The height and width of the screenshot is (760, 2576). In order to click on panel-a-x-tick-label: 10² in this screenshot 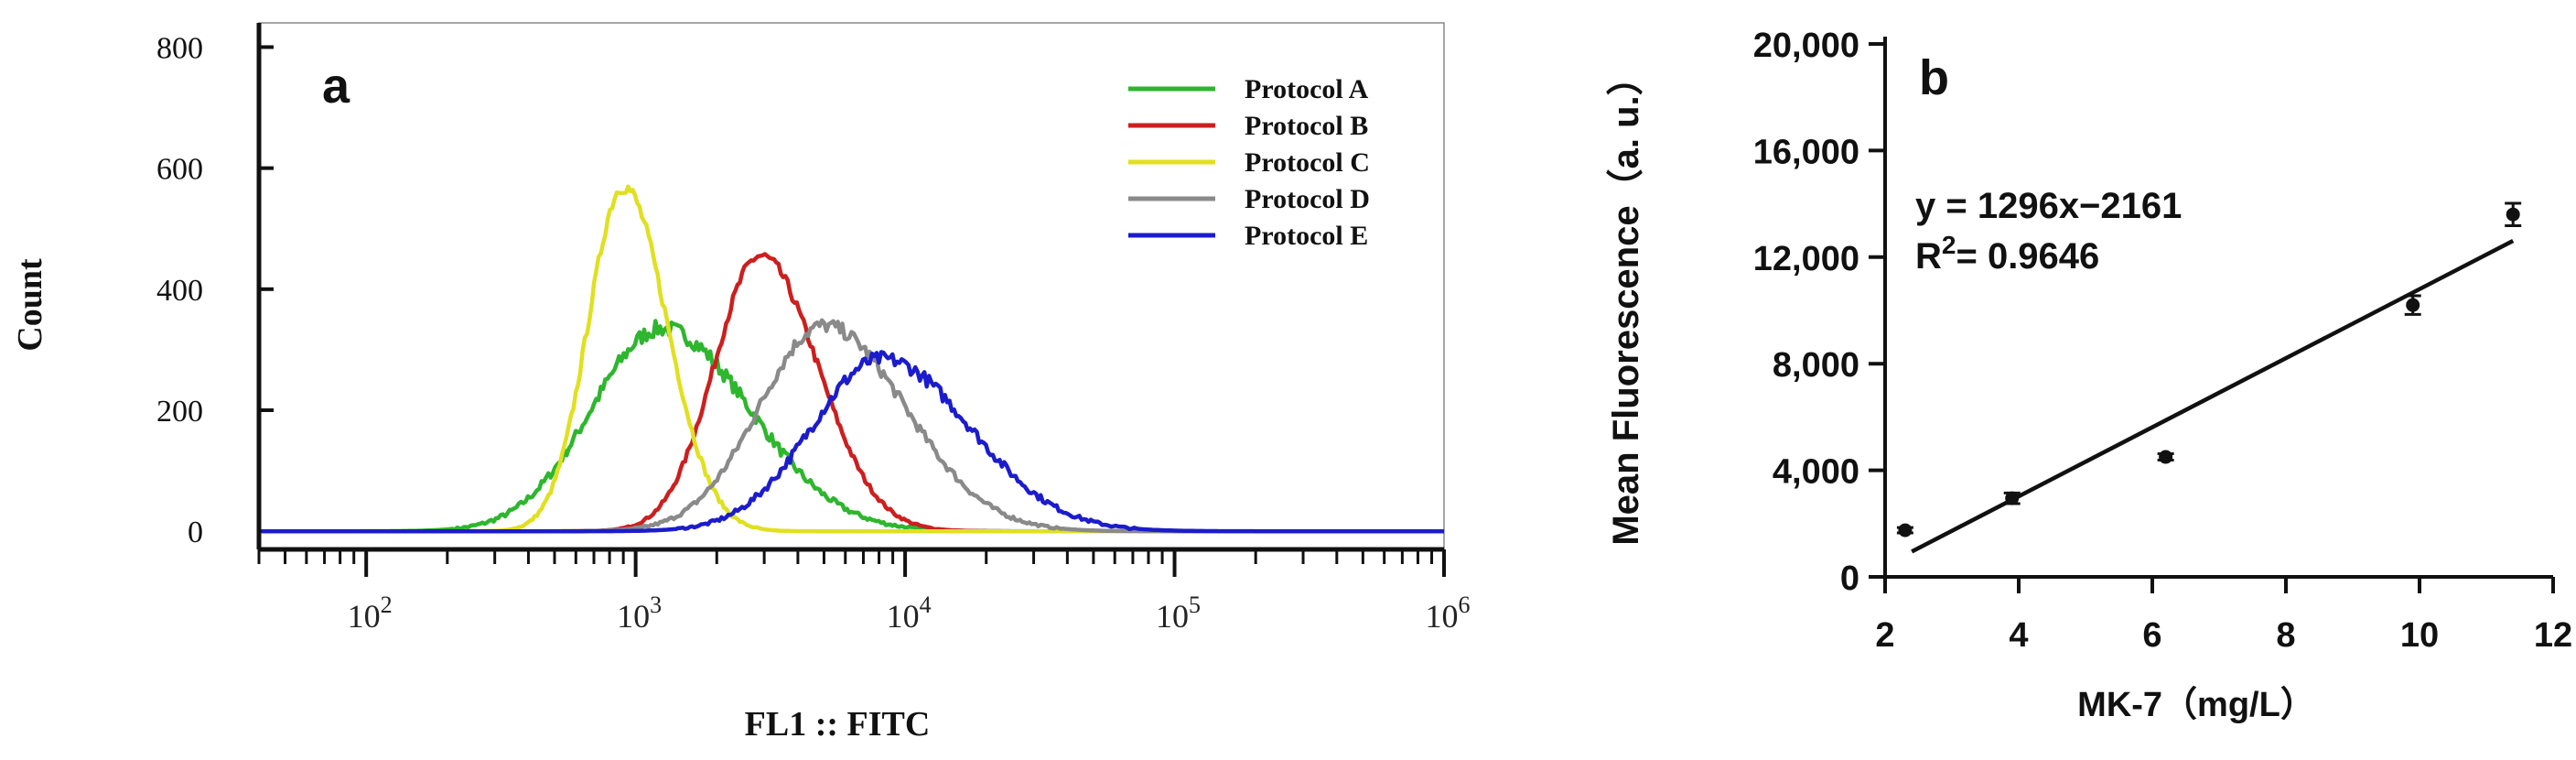, I will do `click(370, 613)`.